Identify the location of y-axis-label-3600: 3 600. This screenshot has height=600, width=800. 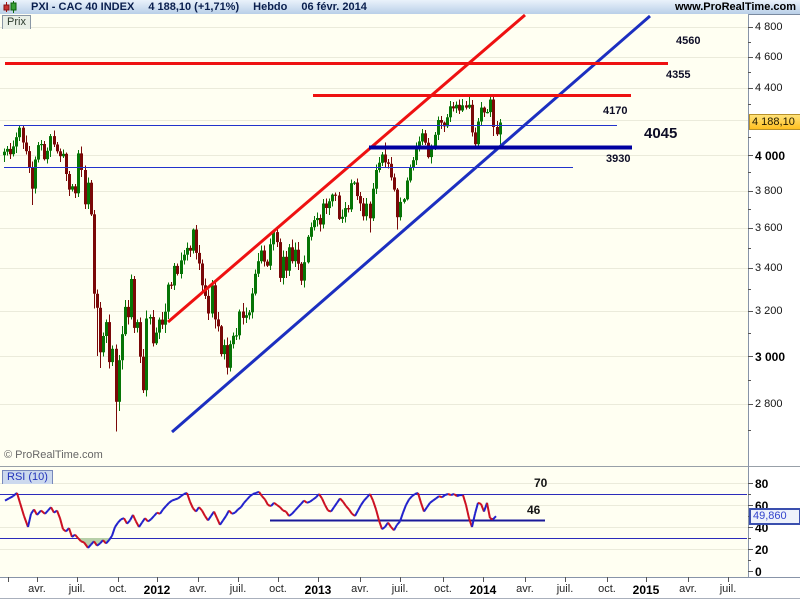
(769, 227).